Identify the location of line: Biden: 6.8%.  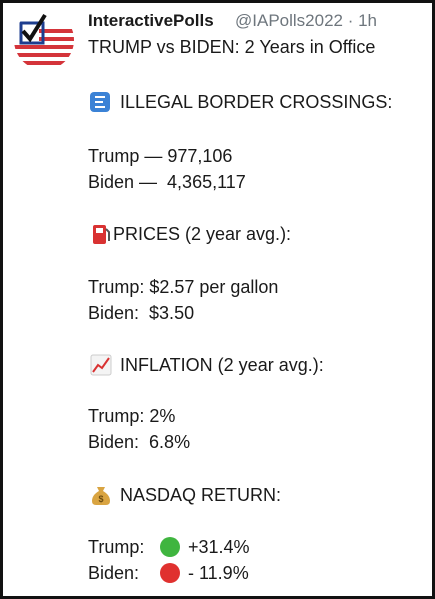
(139, 442).